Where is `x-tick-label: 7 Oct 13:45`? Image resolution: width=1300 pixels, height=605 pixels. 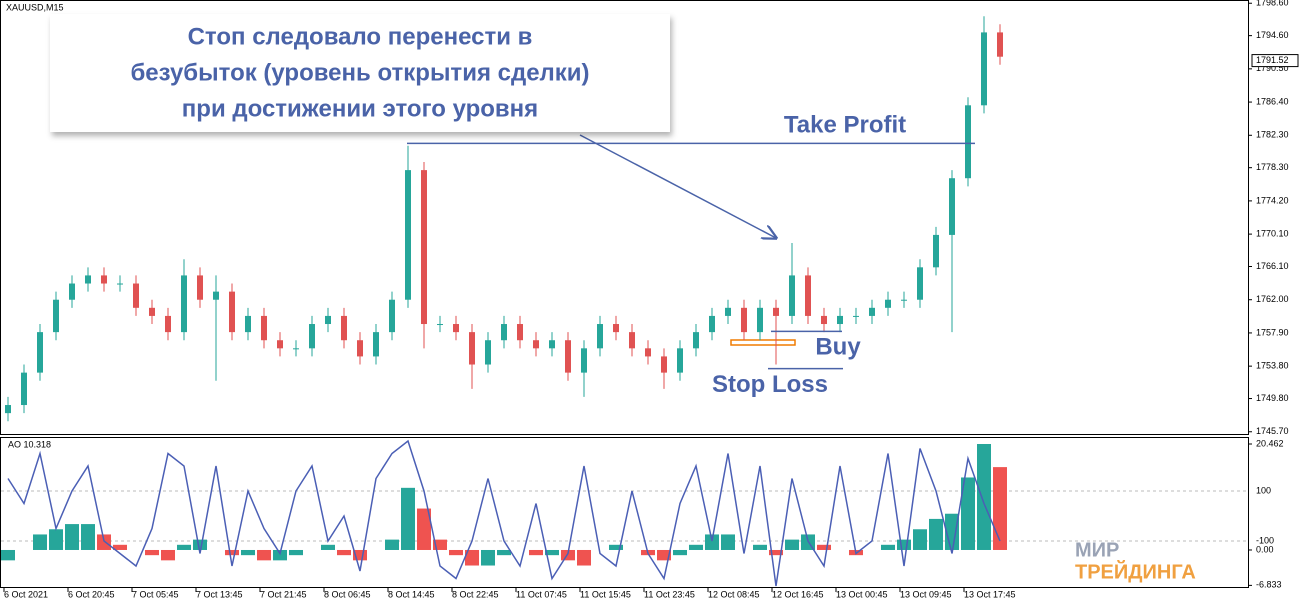
x-tick-label: 7 Oct 13:45 is located at coordinates (219, 594).